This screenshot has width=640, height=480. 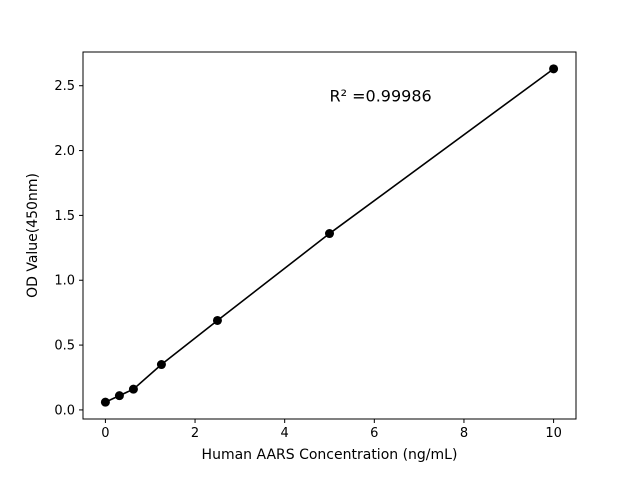 I want to click on y-tick-label: 0.5, so click(x=64, y=346).